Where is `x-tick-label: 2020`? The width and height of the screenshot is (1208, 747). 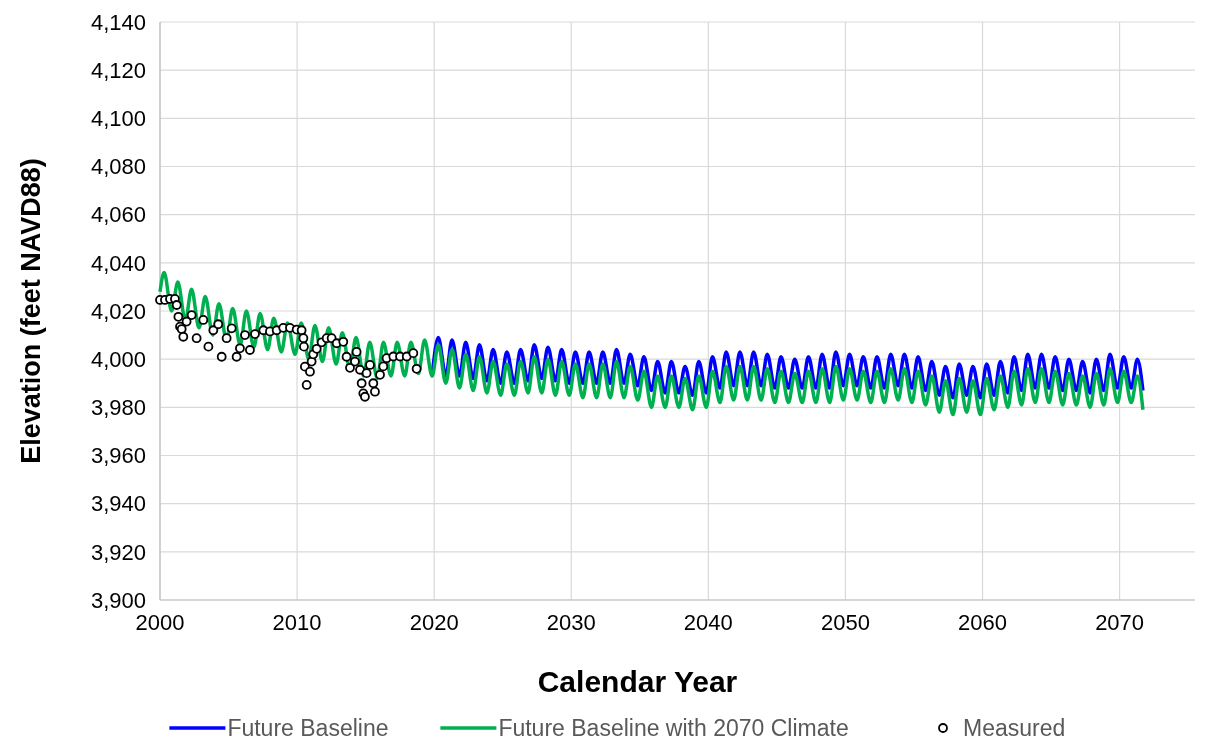 x-tick-label: 2020 is located at coordinates (434, 622).